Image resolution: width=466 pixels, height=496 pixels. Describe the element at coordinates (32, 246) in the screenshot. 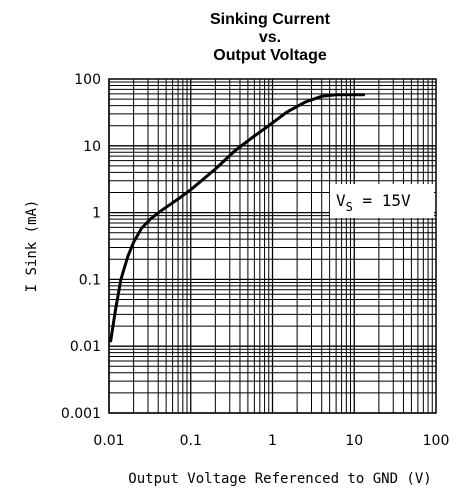

I see `y-axis-label: I Sink (mA)` at that location.